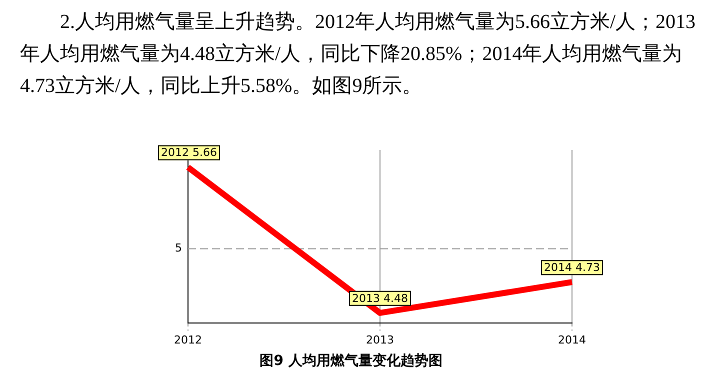 Image resolution: width=702 pixels, height=385 pixels. I want to click on text: 图9 人均用燃气量变化趋势图, so click(351, 361).